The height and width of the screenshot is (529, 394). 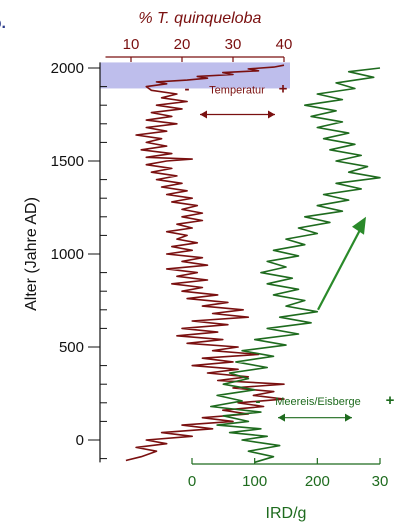 What do you see at coordinates (340, 268) in the screenshot?
I see `trend-arrow-line` at bounding box center [340, 268].